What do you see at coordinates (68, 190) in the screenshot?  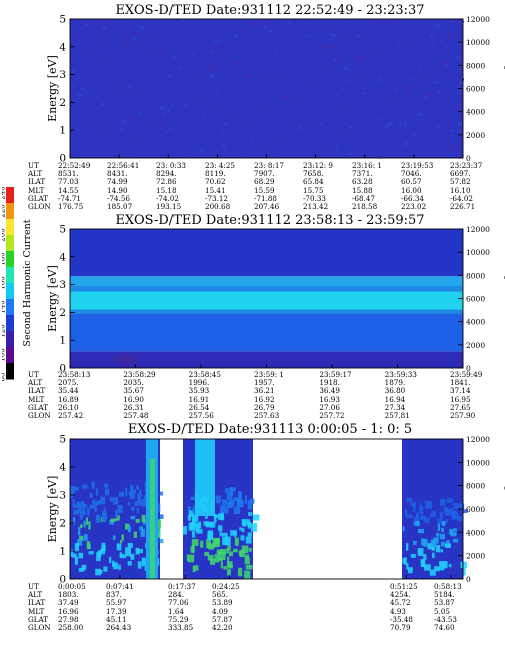 I see `ephemeris-cell: 14.55` at bounding box center [68, 190].